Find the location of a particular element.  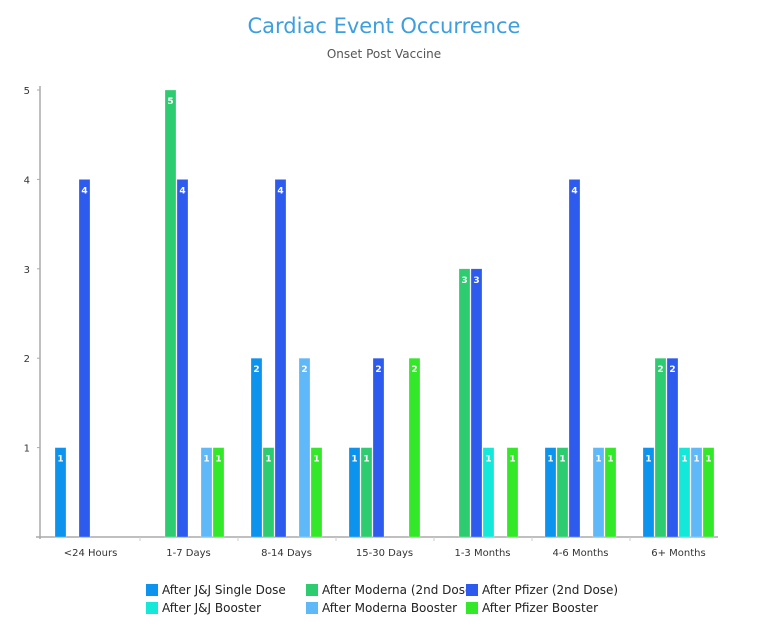

legend-item: After Moderna Booster is located at coordinates (386, 607).